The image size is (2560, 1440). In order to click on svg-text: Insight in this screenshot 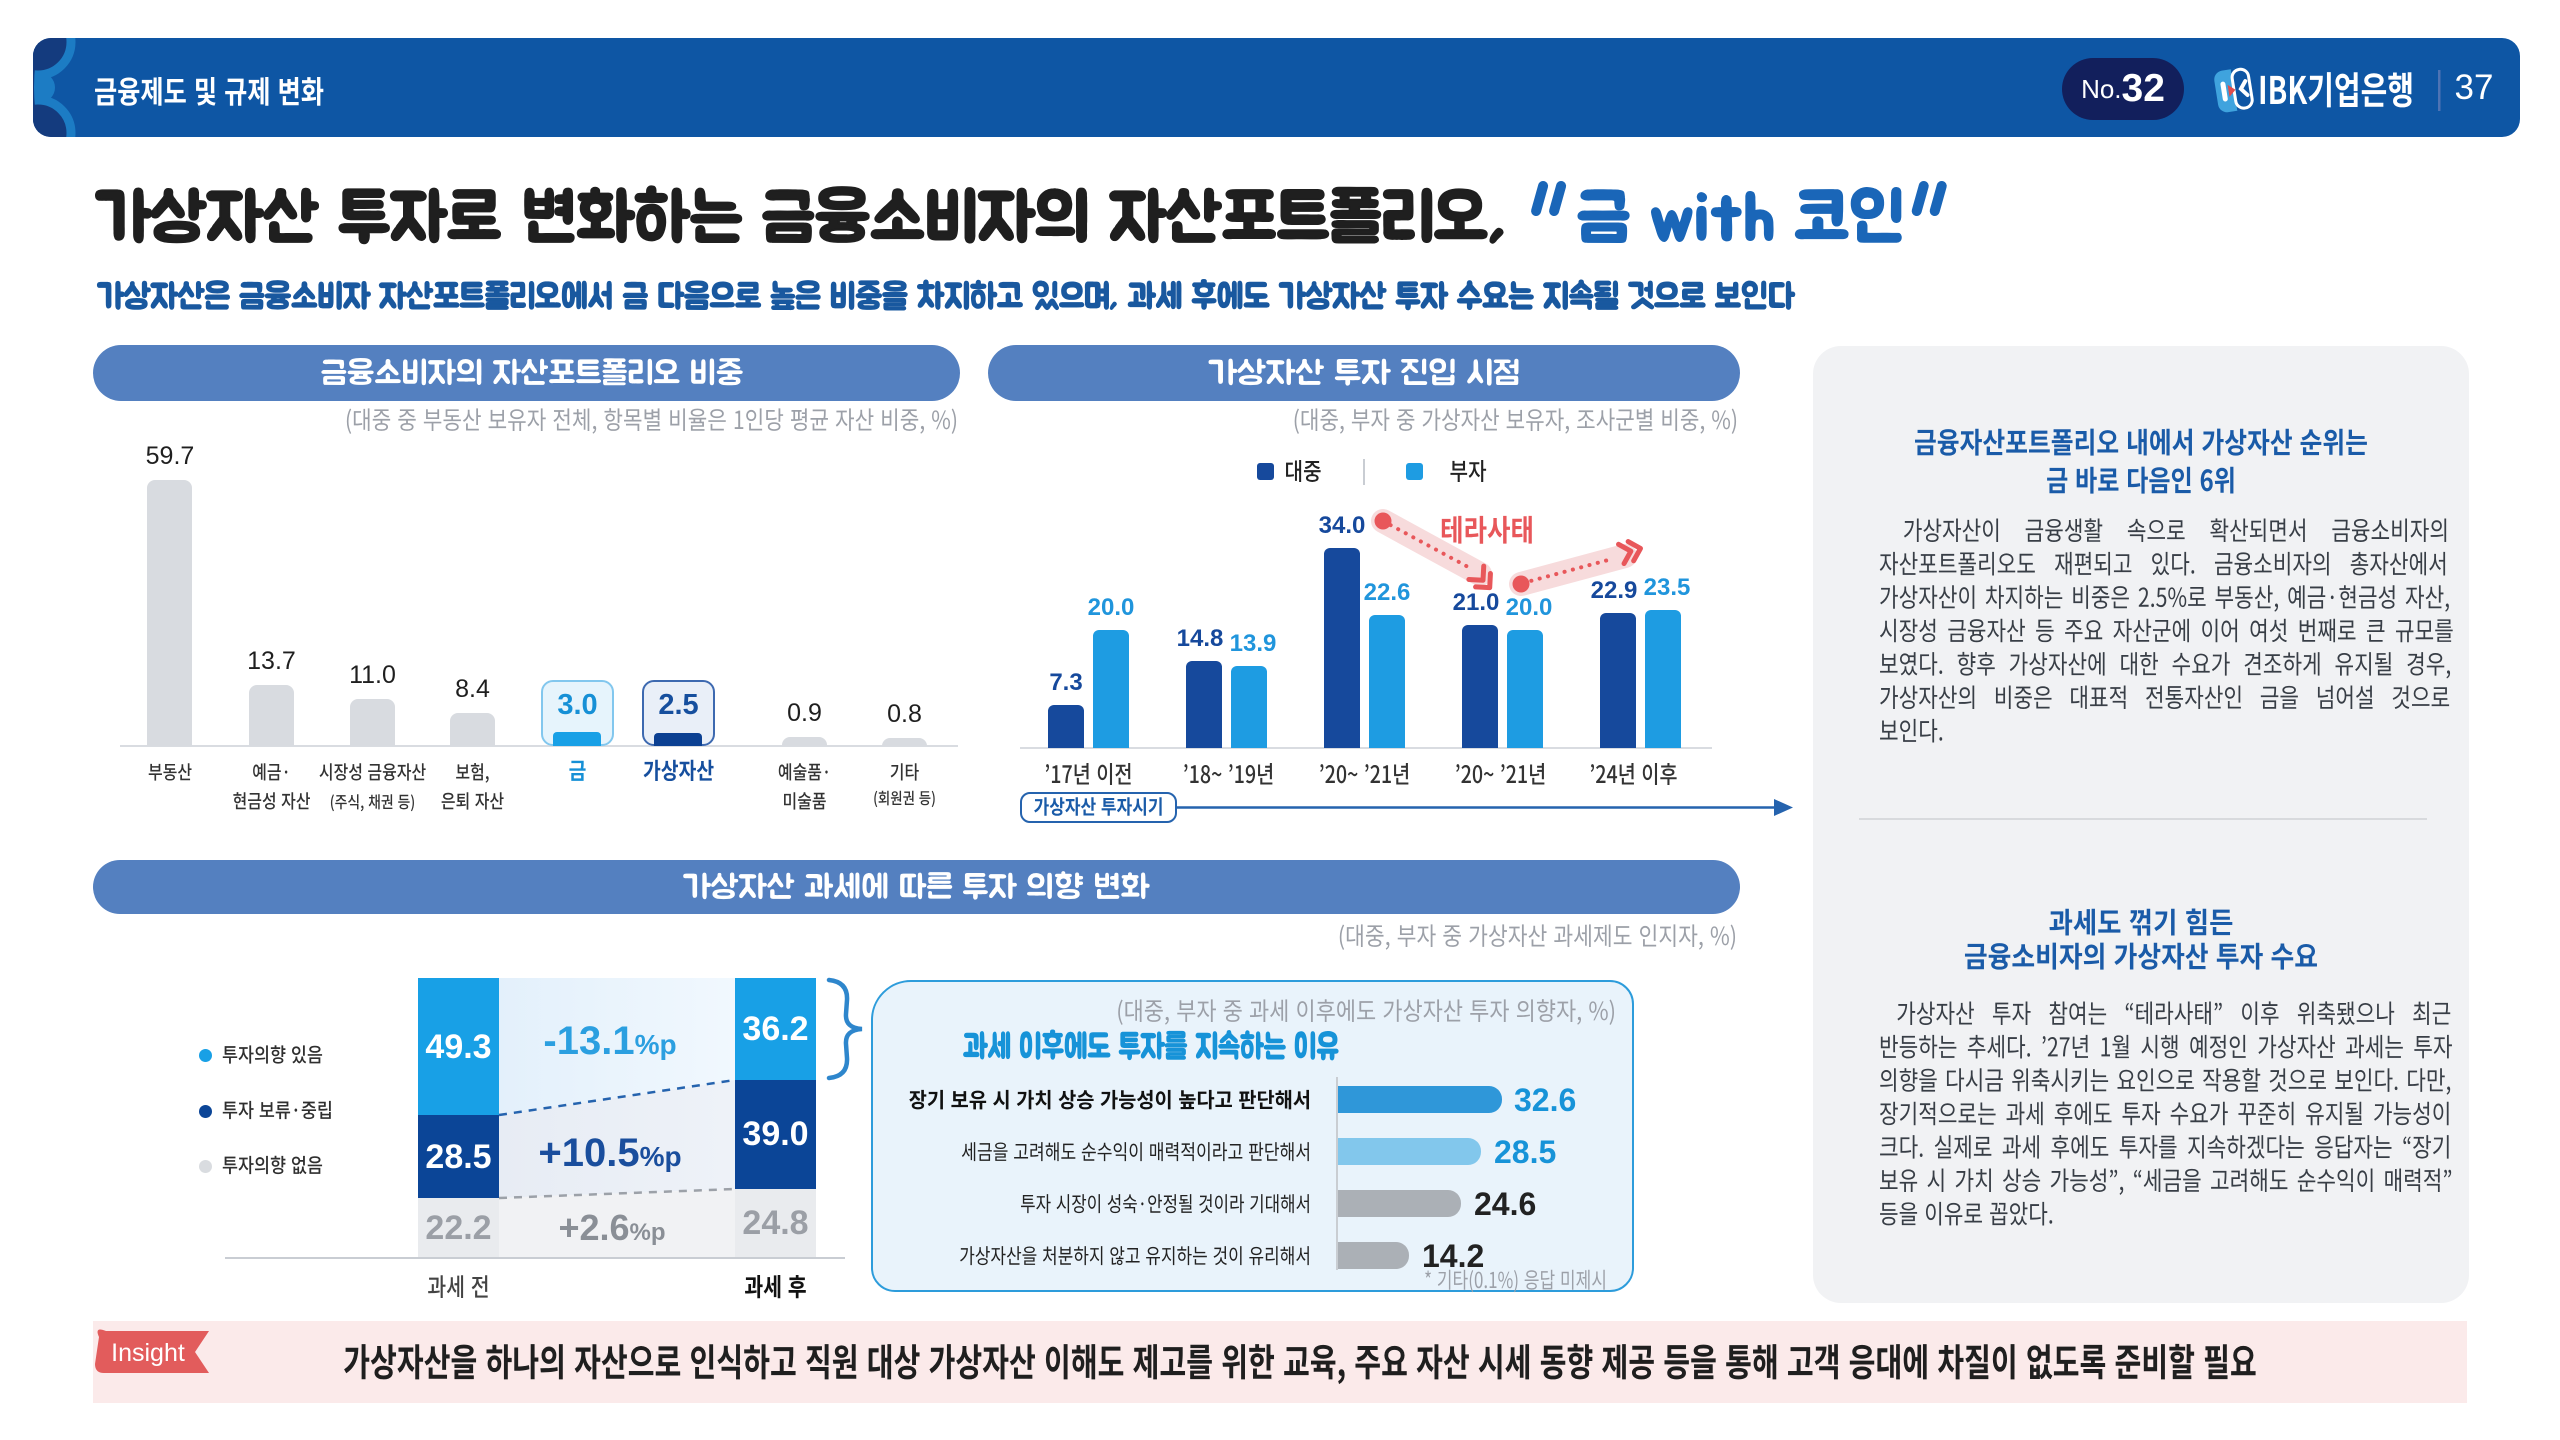, I will do `click(148, 1353)`.